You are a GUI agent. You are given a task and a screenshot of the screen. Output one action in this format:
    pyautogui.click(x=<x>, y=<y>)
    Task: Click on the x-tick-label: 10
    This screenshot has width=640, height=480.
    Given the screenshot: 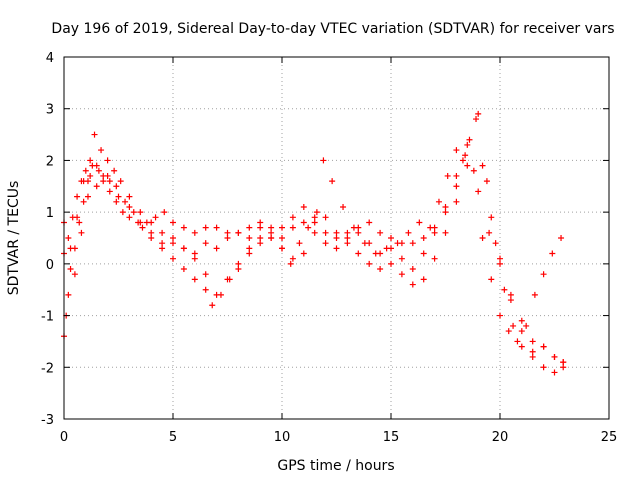 What is the action you would take?
    pyautogui.click(x=282, y=437)
    